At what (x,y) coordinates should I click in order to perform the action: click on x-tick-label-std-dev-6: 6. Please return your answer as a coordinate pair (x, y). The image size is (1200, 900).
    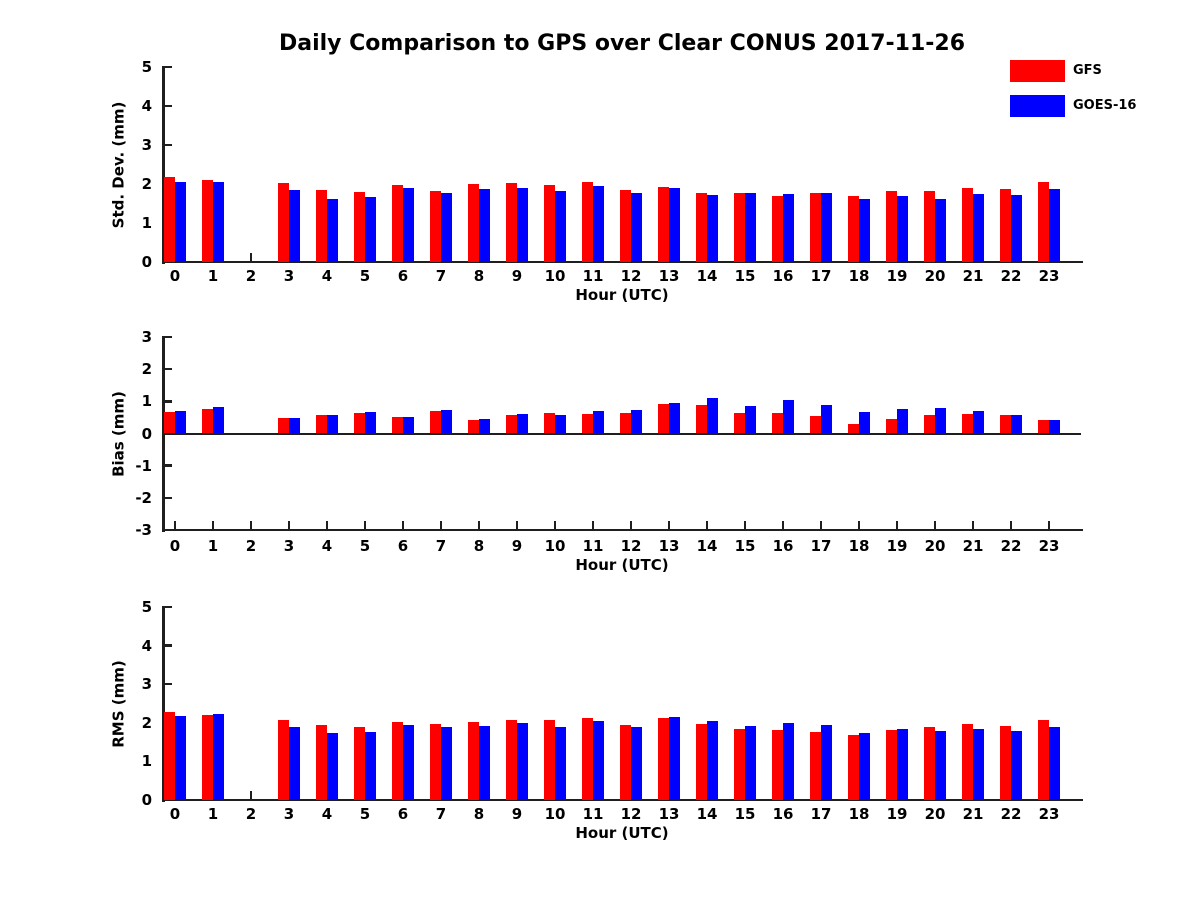
    Looking at the image, I should click on (403, 276).